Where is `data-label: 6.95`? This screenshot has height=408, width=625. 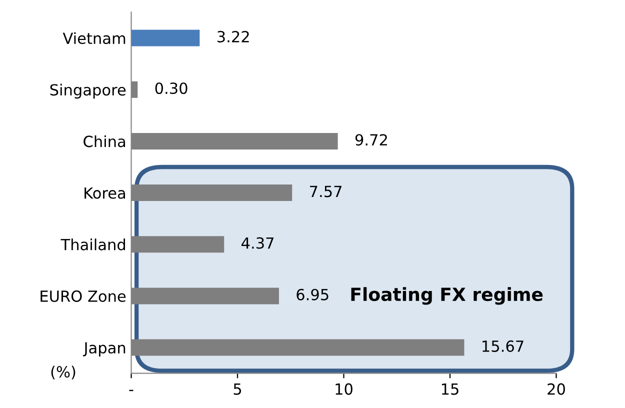 data-label: 6.95 is located at coordinates (312, 294).